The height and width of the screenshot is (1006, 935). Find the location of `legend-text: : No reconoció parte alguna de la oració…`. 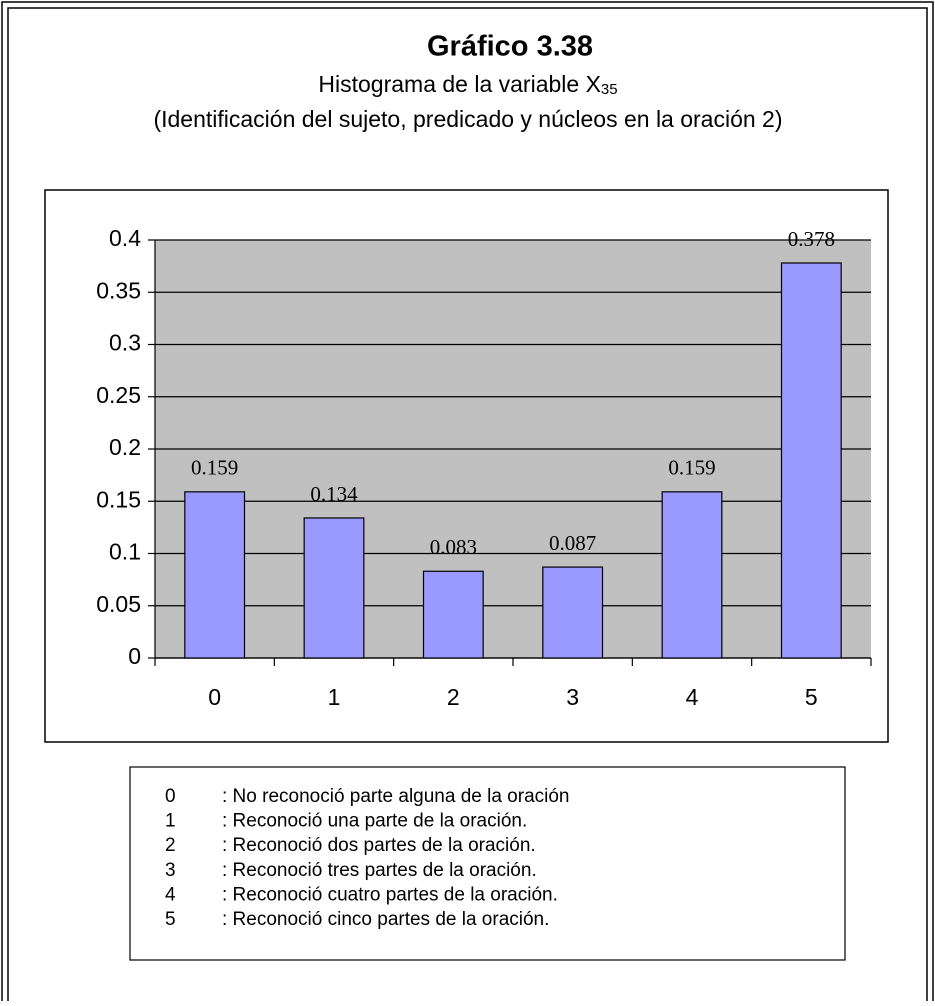

legend-text: : No reconoció parte alguna de la oració… is located at coordinates (396, 796).